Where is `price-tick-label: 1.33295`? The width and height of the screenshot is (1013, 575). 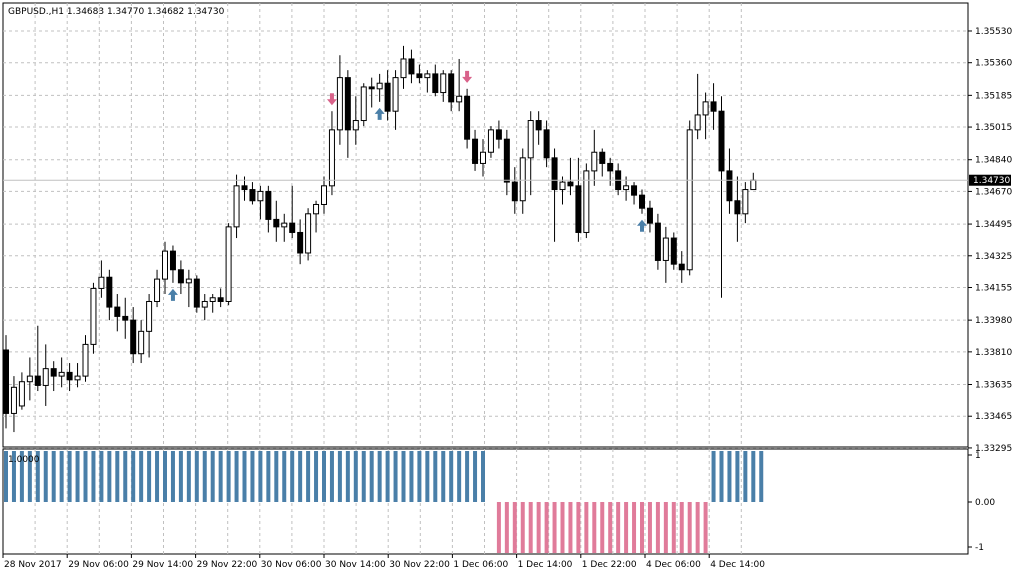
price-tick-label: 1.33295 is located at coordinates (993, 449).